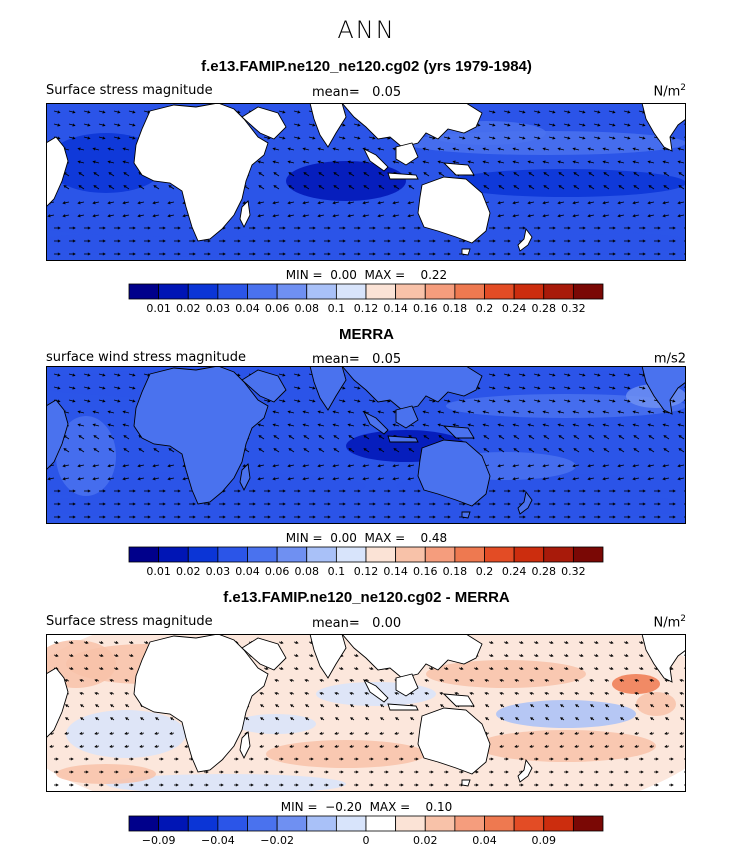 This screenshot has width=733, height=851. What do you see at coordinates (366, 30) in the screenshot?
I see `main-title: ANN` at bounding box center [366, 30].